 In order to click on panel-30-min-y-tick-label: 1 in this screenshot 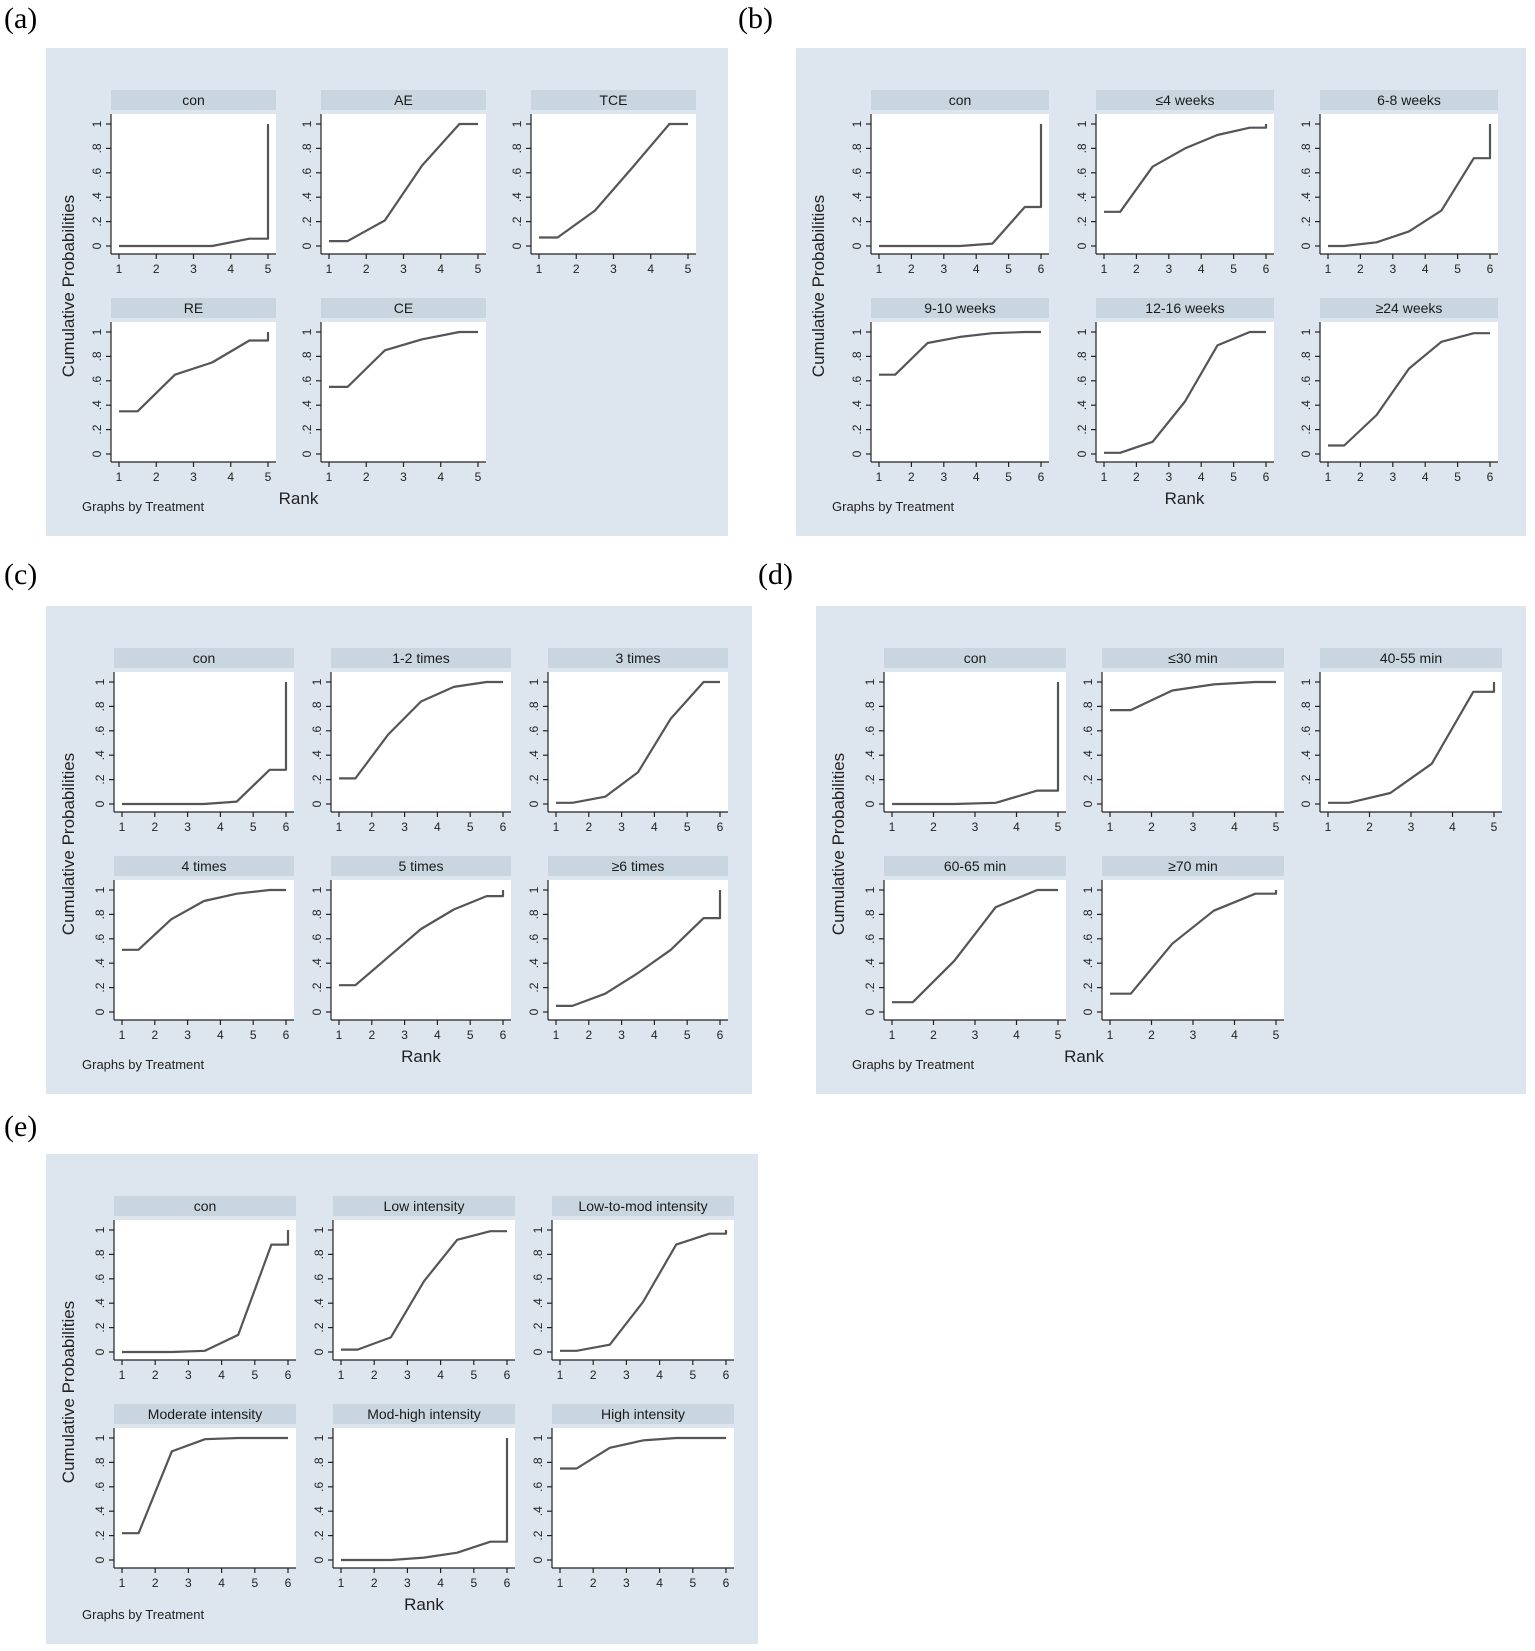, I will do `click(1088, 681)`.